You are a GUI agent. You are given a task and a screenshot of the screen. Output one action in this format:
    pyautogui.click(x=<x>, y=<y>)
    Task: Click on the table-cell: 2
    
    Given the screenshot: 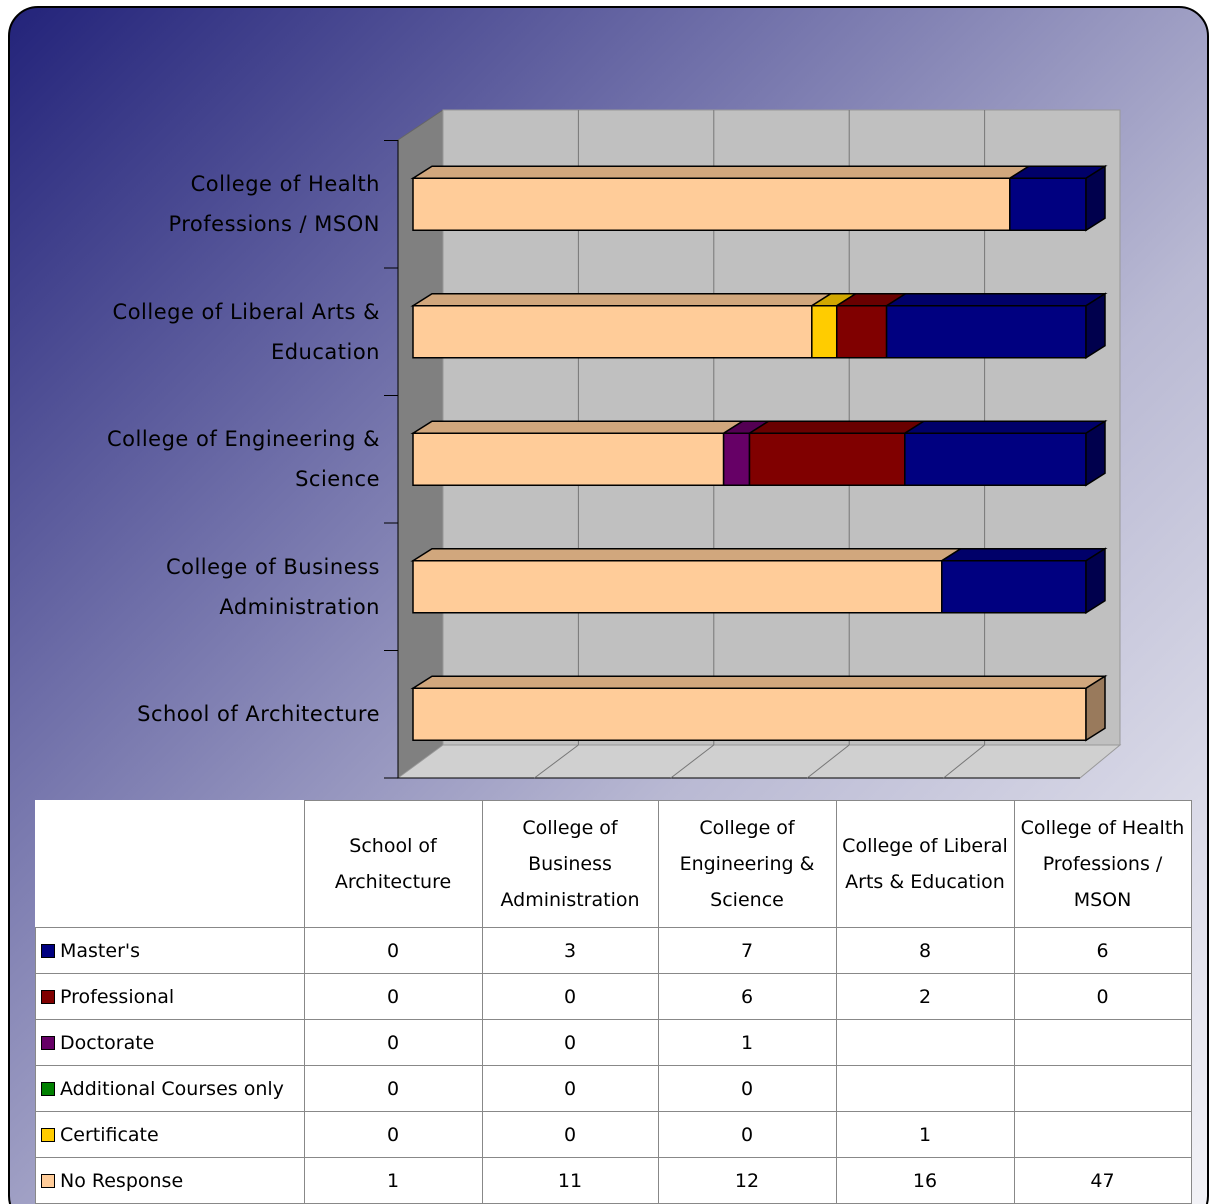 What is the action you would take?
    pyautogui.click(x=925, y=996)
    